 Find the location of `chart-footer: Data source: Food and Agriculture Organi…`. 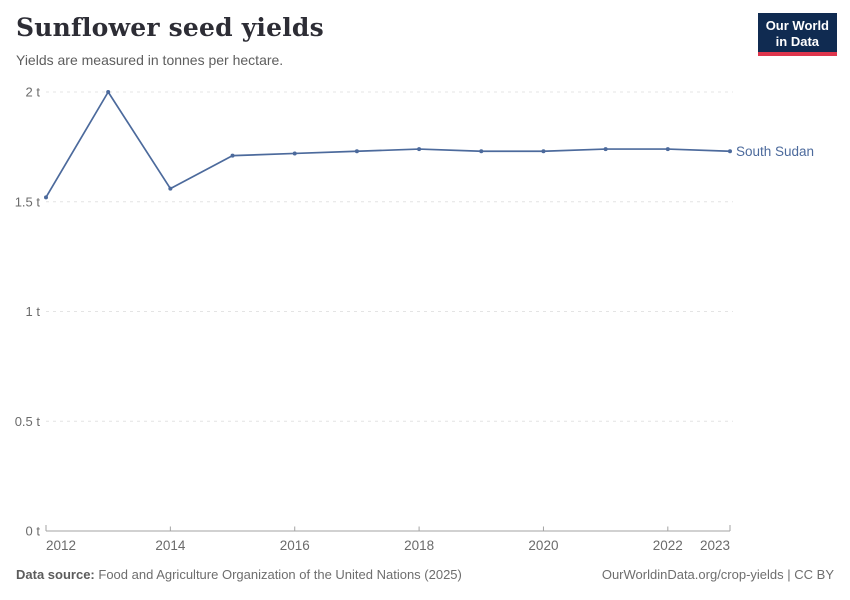

chart-footer: Data source: Food and Agriculture Organi… is located at coordinates (425, 574).